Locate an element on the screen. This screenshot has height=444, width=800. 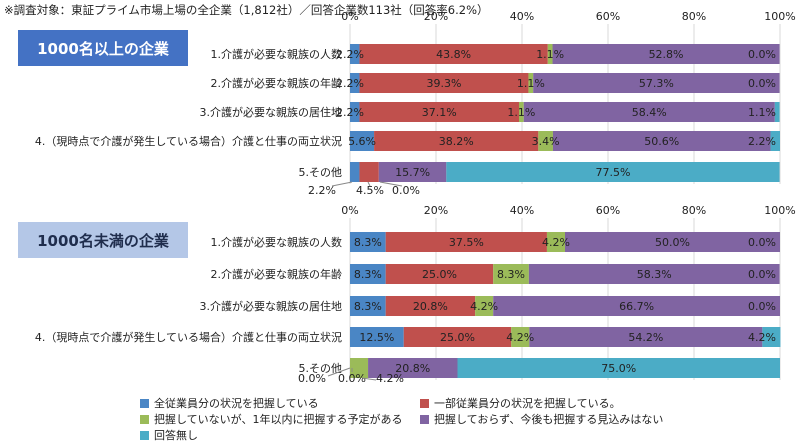
data-label: 43.8% is located at coordinates (453, 54).